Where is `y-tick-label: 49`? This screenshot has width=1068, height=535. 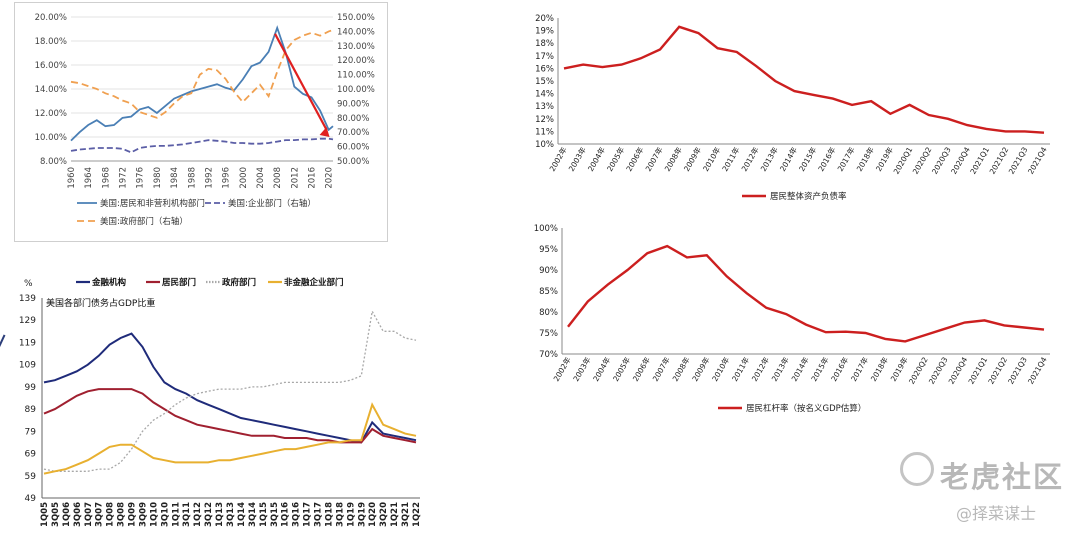 y-tick-label: 49 is located at coordinates (31, 499).